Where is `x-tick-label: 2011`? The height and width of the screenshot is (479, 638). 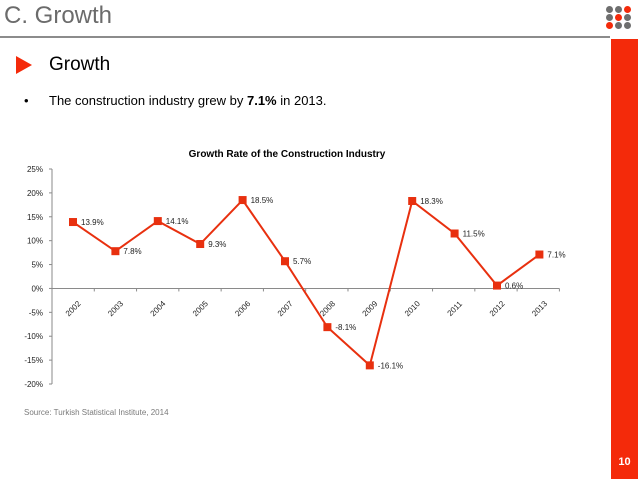
x-tick-label: 2011 is located at coordinates (455, 308).